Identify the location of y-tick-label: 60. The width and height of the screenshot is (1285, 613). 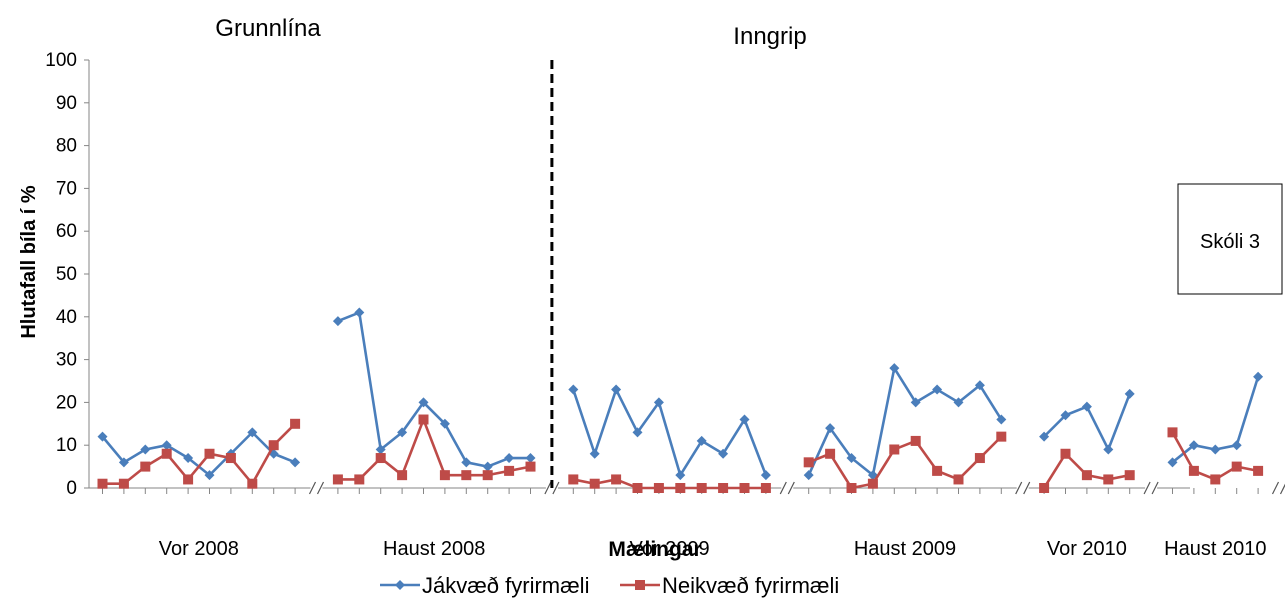
(66, 231).